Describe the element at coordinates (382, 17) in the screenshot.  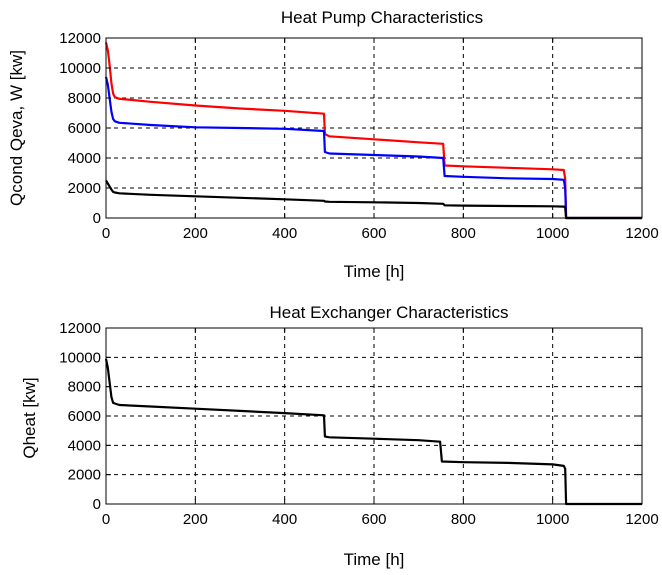
I see `chart-title: Heat Pump Characteristics` at that location.